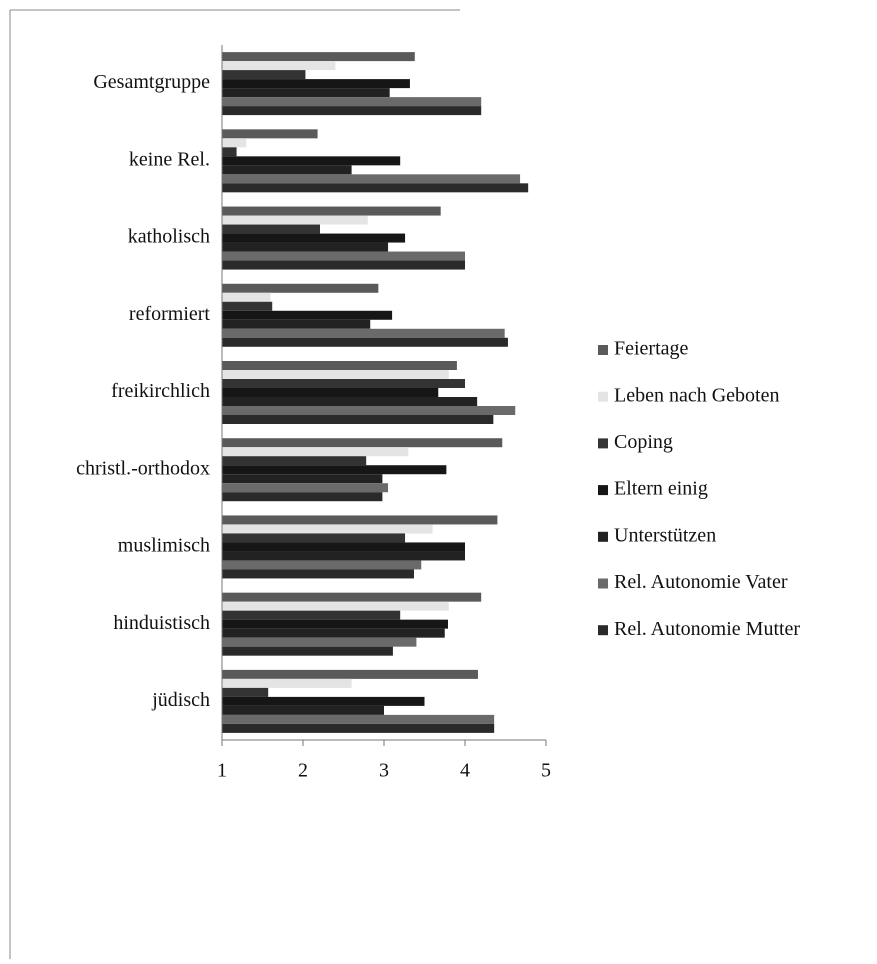  Describe the element at coordinates (665, 535) in the screenshot. I see `legend-label: Unterstützen` at that location.